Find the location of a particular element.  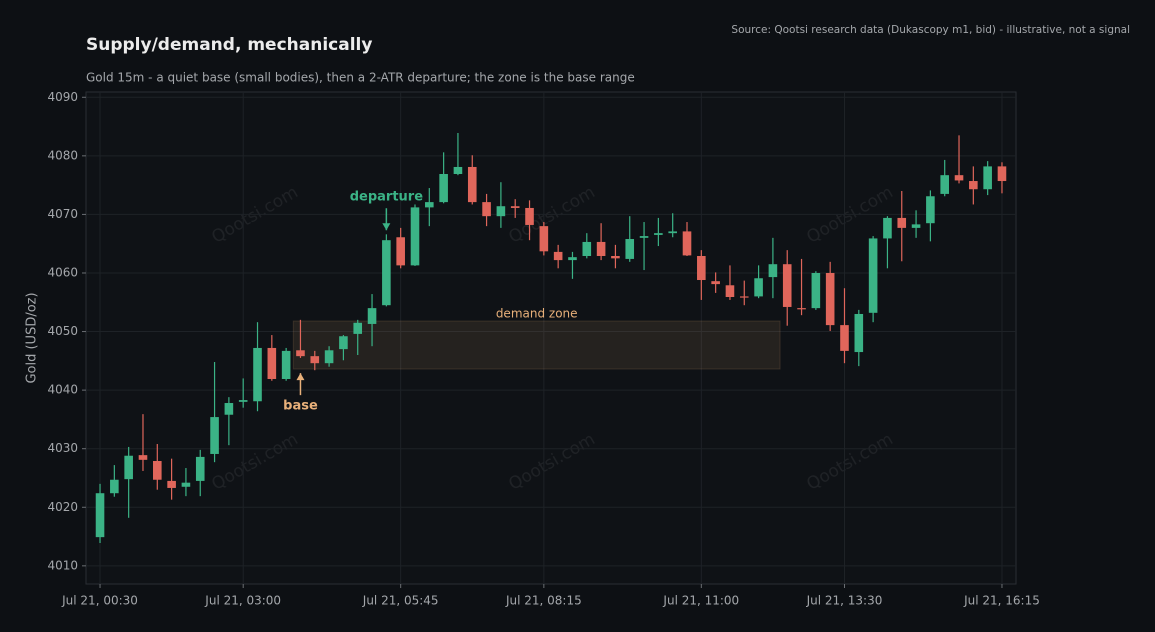

x-tick-label: Jul 21, 11:00 is located at coordinates (700, 601).